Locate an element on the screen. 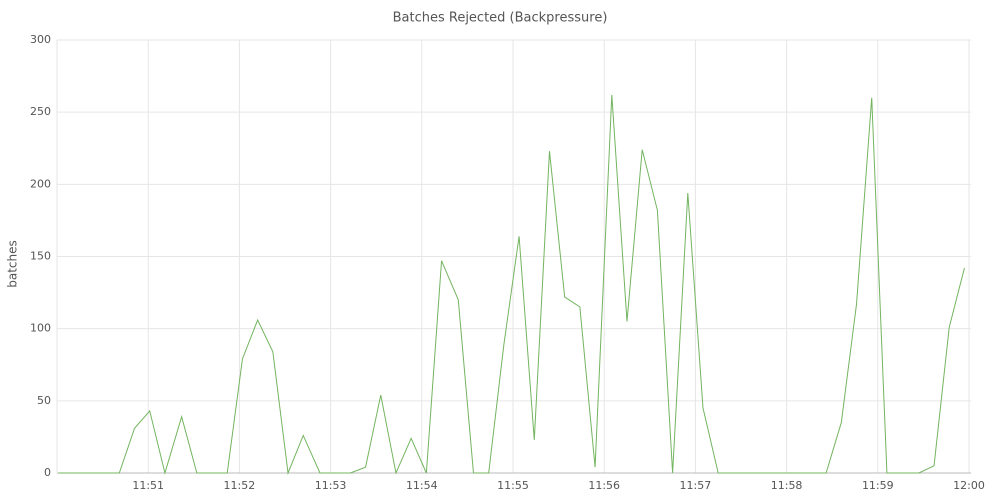 This screenshot has height=500, width=1000. x-tick-label: 11:51 is located at coordinates (148, 485).